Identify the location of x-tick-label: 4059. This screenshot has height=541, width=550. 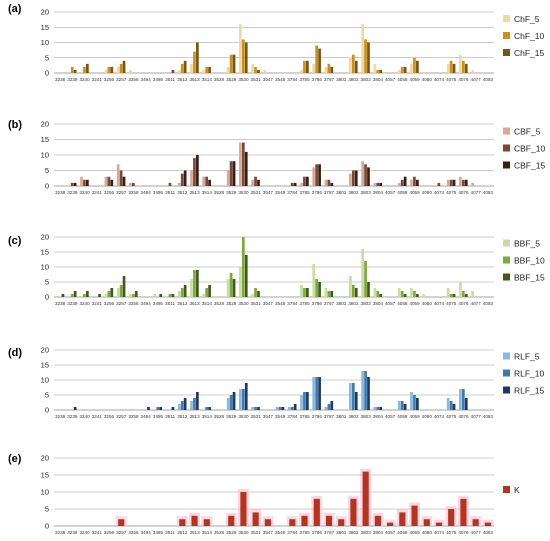
(414, 416).